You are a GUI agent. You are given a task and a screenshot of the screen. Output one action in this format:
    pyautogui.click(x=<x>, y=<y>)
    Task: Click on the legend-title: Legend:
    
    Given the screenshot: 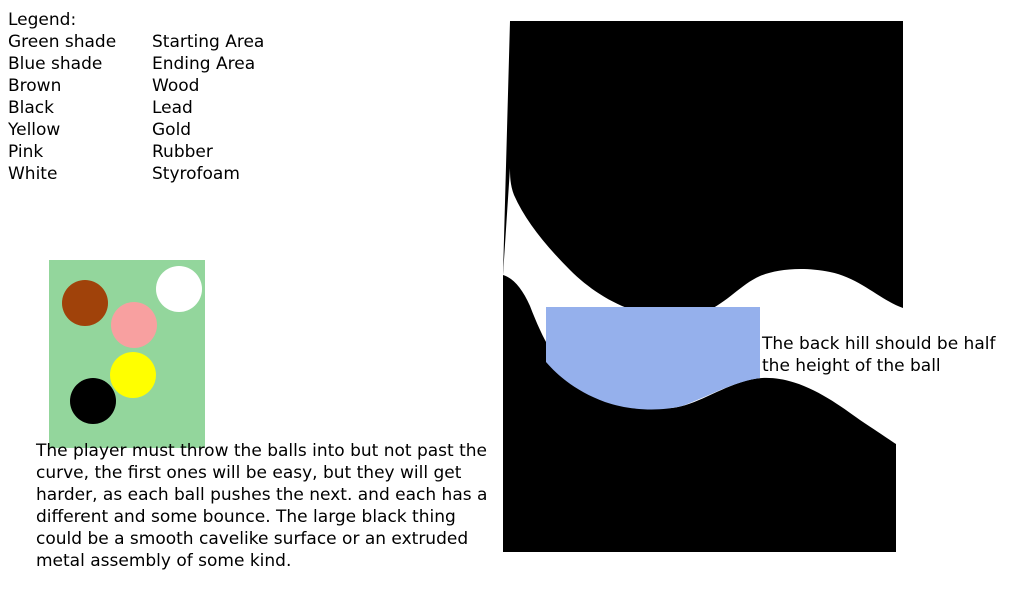 What is the action you would take?
    pyautogui.click(x=42, y=20)
    